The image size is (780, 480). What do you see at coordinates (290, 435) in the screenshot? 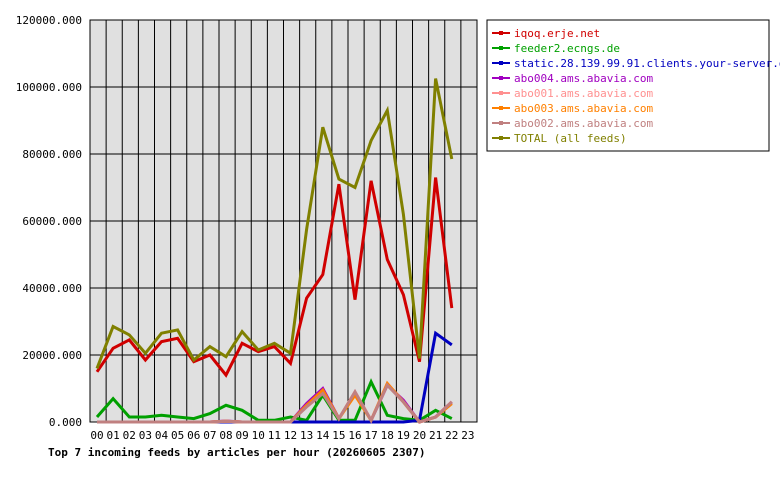
I see `x-tick-label: 12` at bounding box center [290, 435].